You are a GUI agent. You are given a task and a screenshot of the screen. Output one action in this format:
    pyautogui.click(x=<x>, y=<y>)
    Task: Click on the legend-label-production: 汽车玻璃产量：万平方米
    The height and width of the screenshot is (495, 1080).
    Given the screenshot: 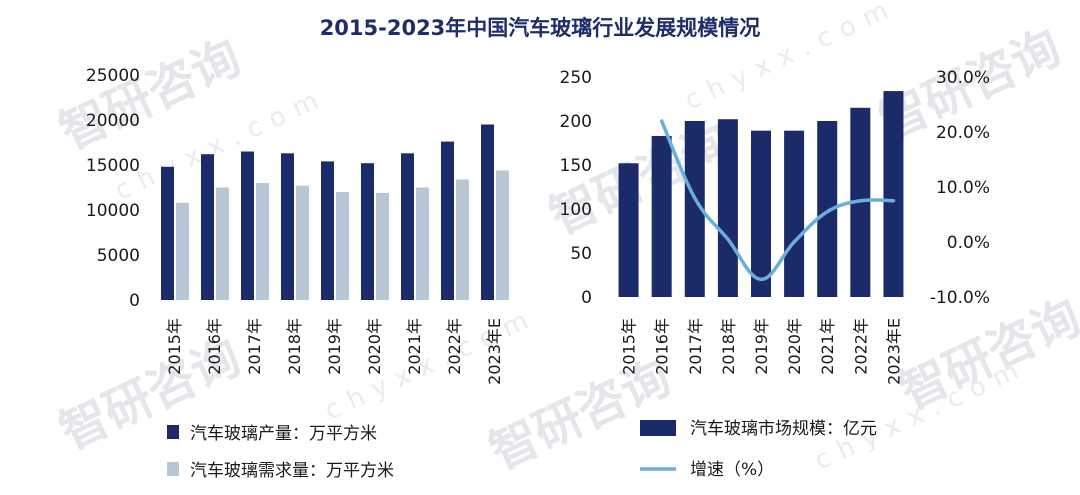 What is the action you would take?
    pyautogui.click(x=283, y=434)
    